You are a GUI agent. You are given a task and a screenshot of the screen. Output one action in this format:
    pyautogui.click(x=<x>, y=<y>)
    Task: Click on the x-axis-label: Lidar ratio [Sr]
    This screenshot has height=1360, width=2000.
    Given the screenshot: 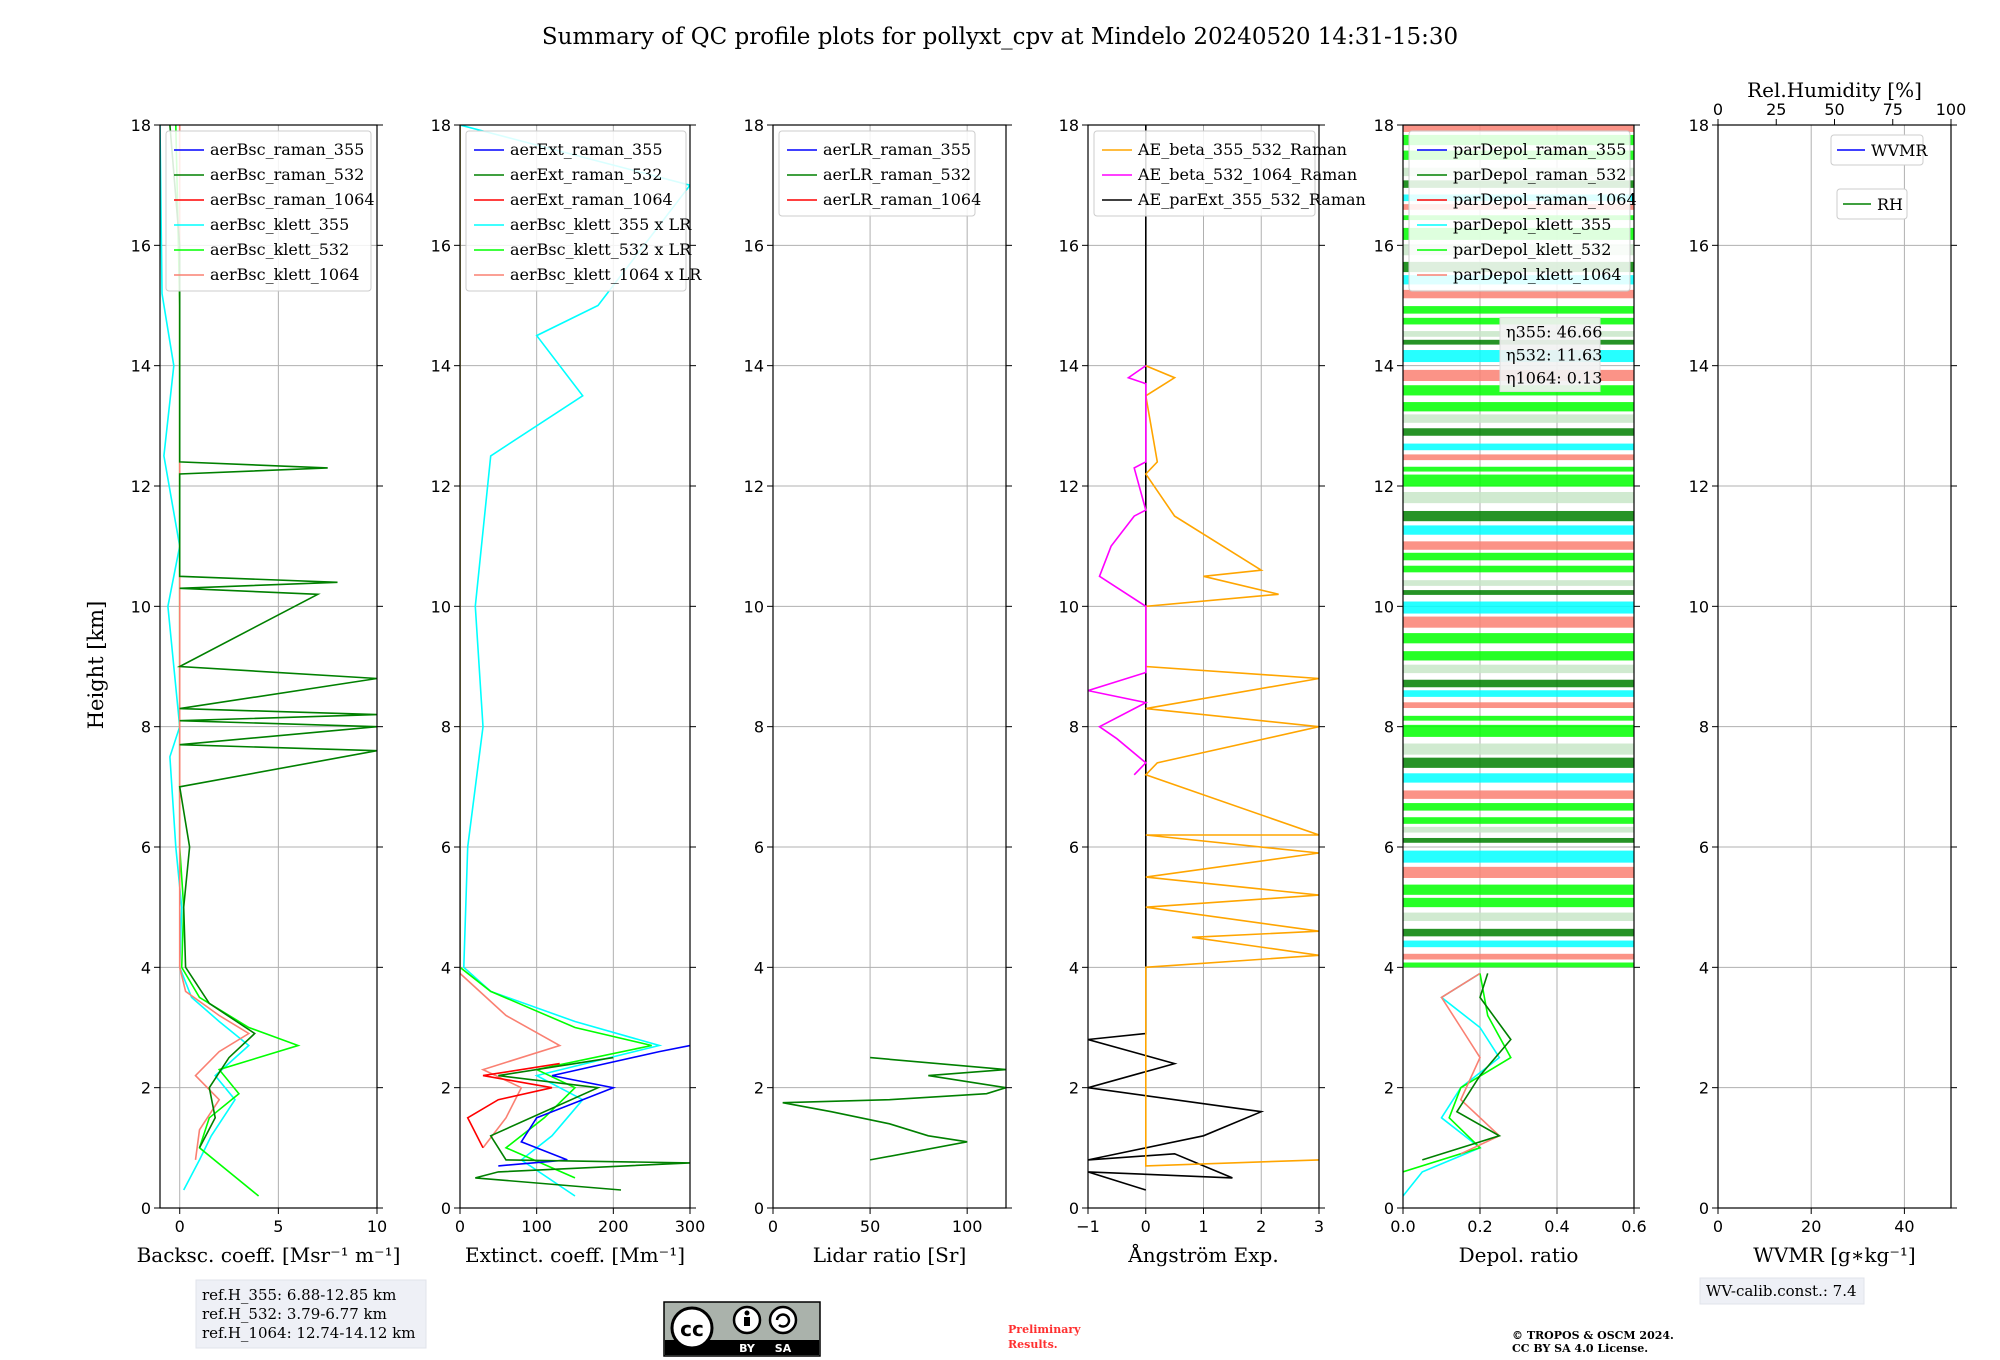 What is the action you would take?
    pyautogui.click(x=890, y=1255)
    